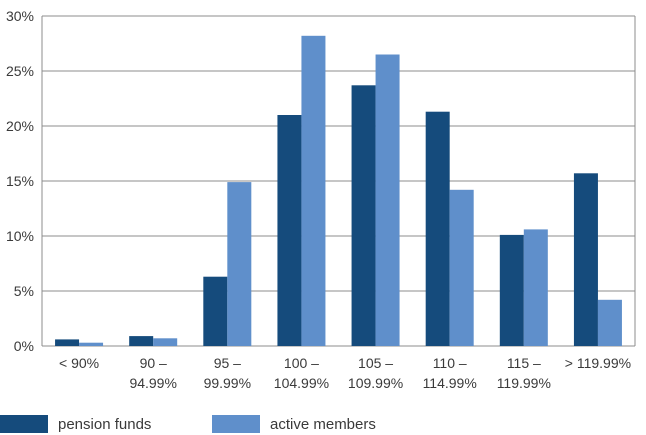 Image resolution: width=646 pixels, height=435 pixels. I want to click on legend-item-pension-funds: pension funds, so click(75, 424).